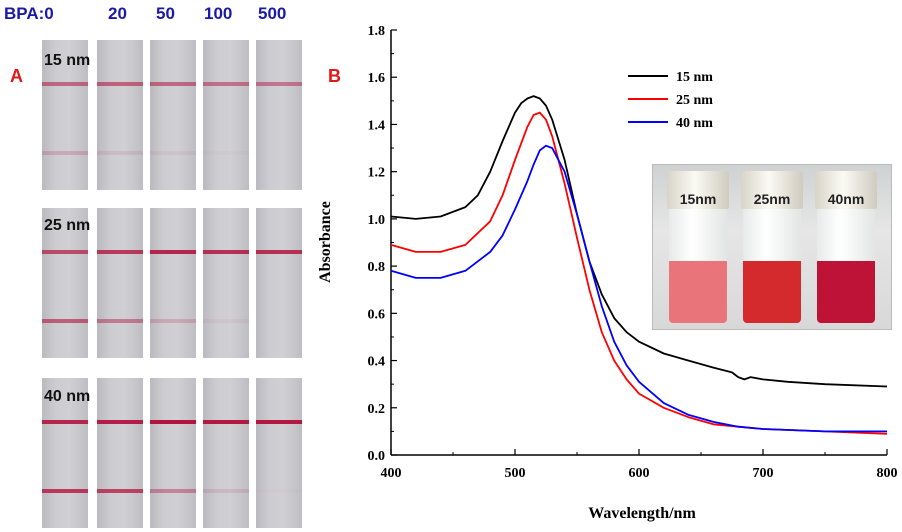 This screenshot has width=902, height=532. What do you see at coordinates (670, 100) in the screenshot?
I see `chart-legend: 15 nm 25 nm 40 nm` at bounding box center [670, 100].